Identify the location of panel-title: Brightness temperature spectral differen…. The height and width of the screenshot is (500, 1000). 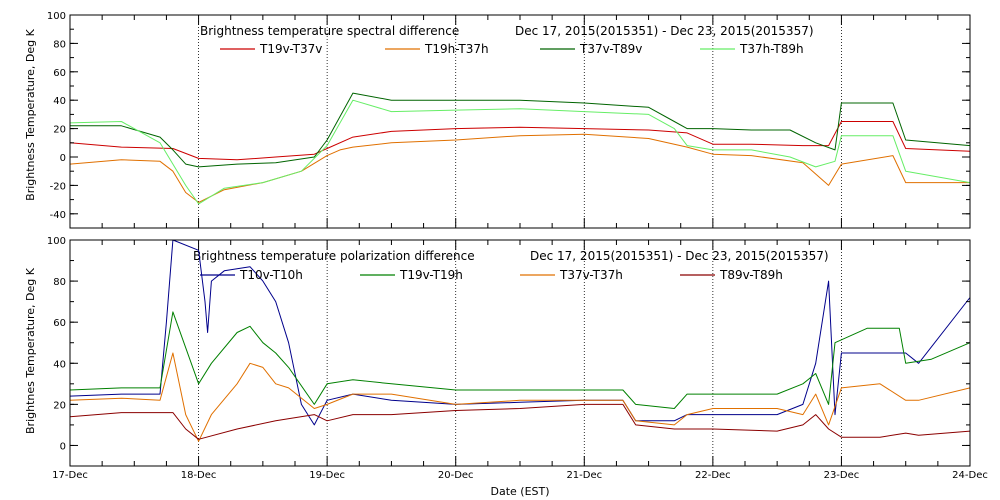
(329, 31).